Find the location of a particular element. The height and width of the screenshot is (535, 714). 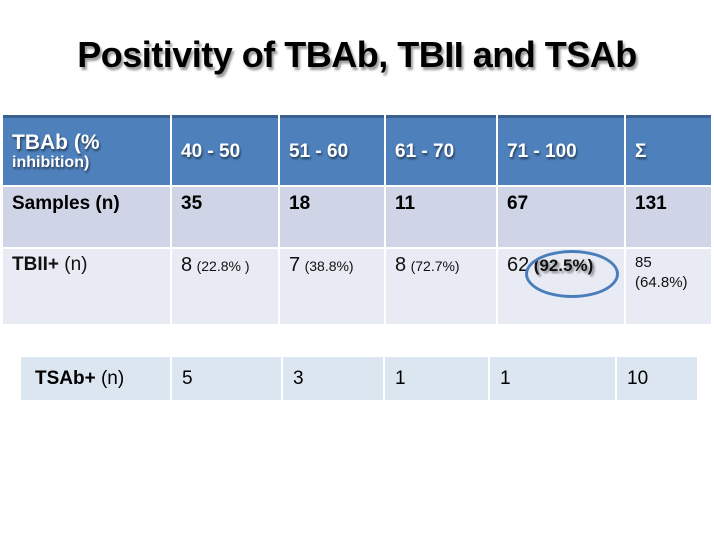

tsab-value-sigma: 10 is located at coordinates (657, 378).